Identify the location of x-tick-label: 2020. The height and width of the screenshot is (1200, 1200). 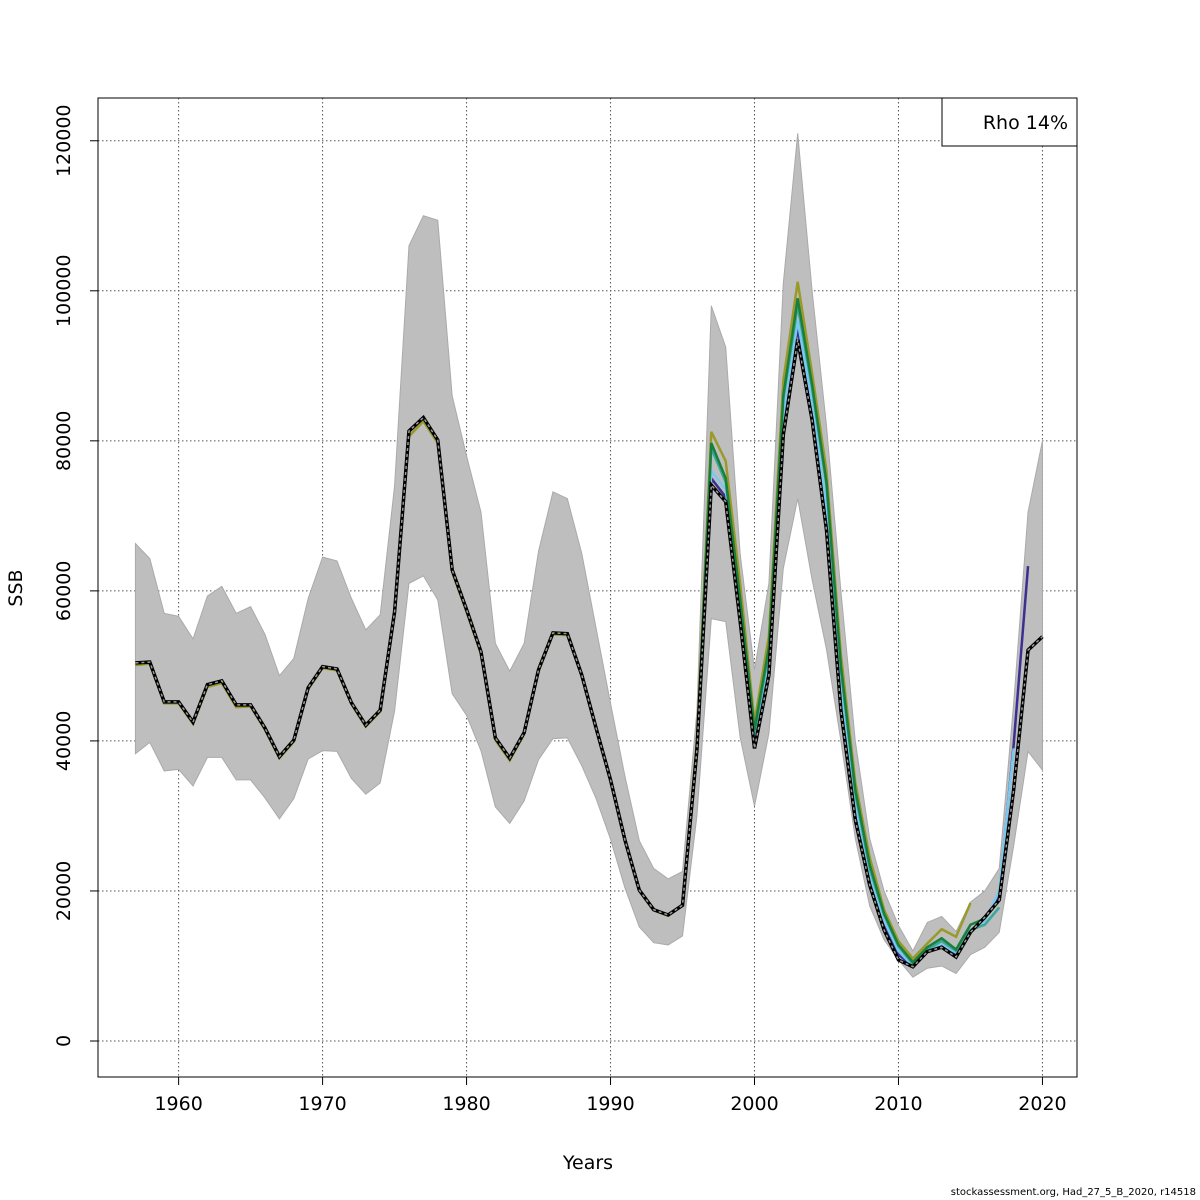
(1042, 1104).